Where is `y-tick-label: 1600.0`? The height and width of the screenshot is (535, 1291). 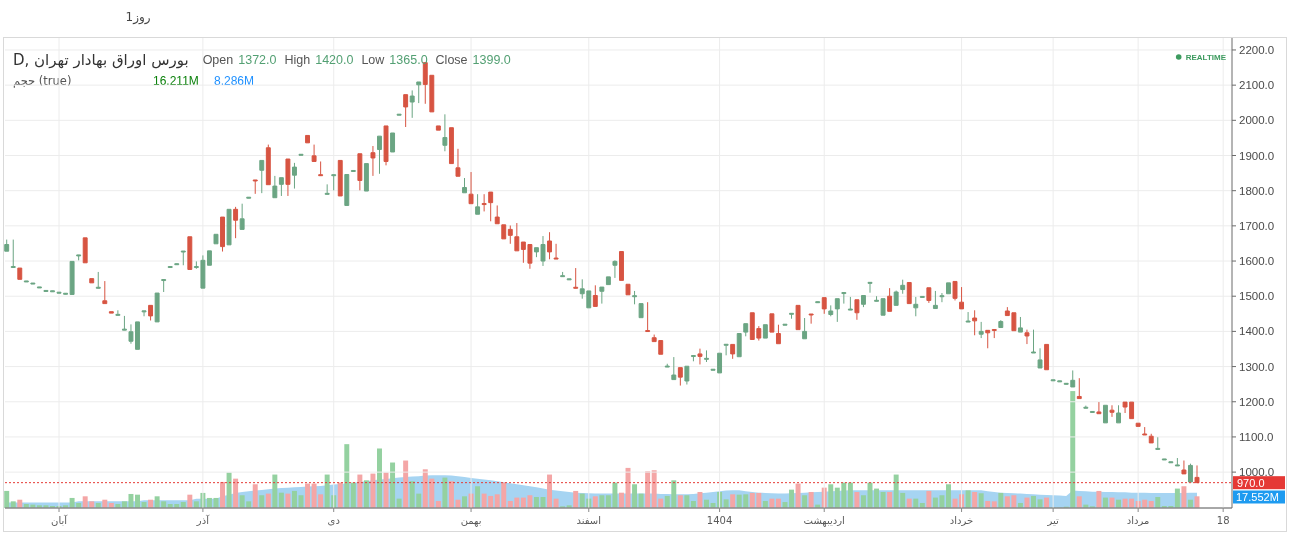
y-tick-label: 1600.0 is located at coordinates (1257, 261).